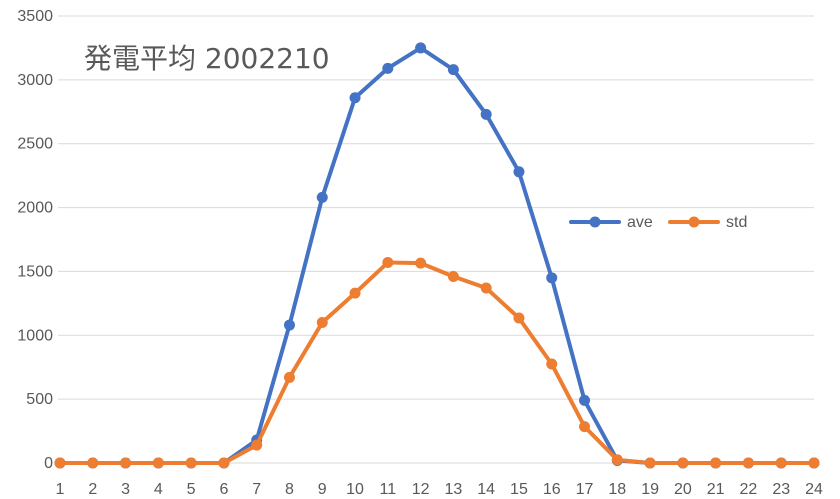 The width and height of the screenshot is (840, 499). What do you see at coordinates (39, 399) in the screenshot?
I see `y-tick-label: 500` at bounding box center [39, 399].